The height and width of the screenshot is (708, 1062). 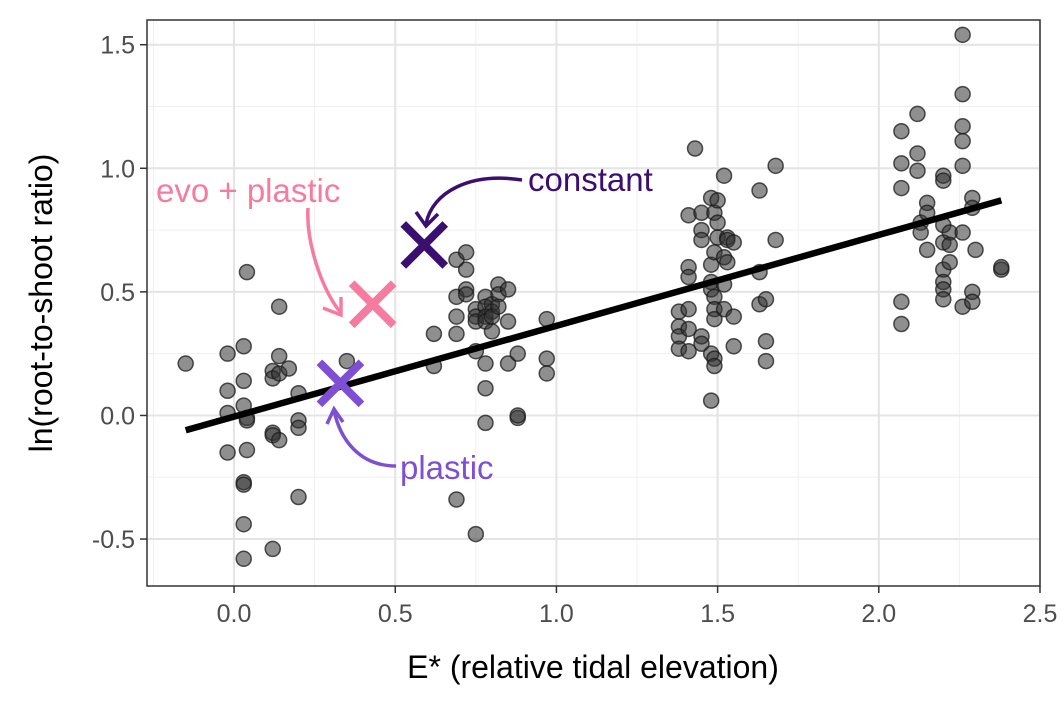 What do you see at coordinates (332, 307) in the screenshot?
I see `arrowhead-evo-plastic` at bounding box center [332, 307].